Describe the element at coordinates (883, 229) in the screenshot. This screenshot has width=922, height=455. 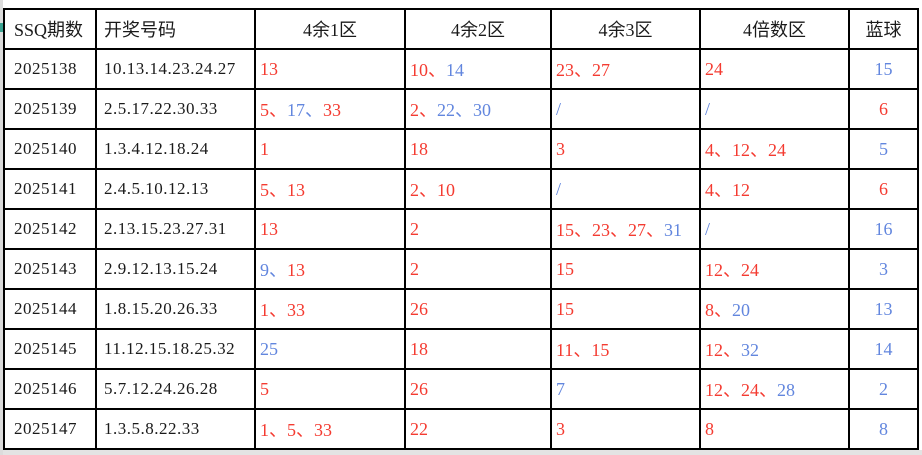
I see `blue-ball-cell: 16` at that location.